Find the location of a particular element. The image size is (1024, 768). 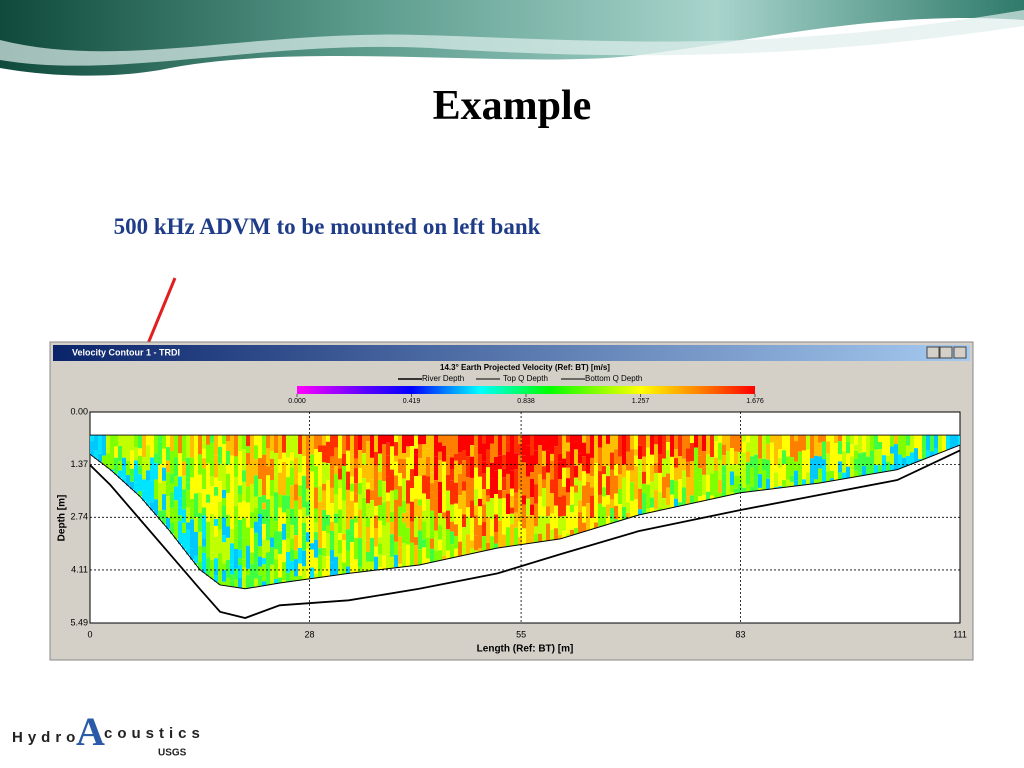

x-tick-label: 28 is located at coordinates (309, 634).